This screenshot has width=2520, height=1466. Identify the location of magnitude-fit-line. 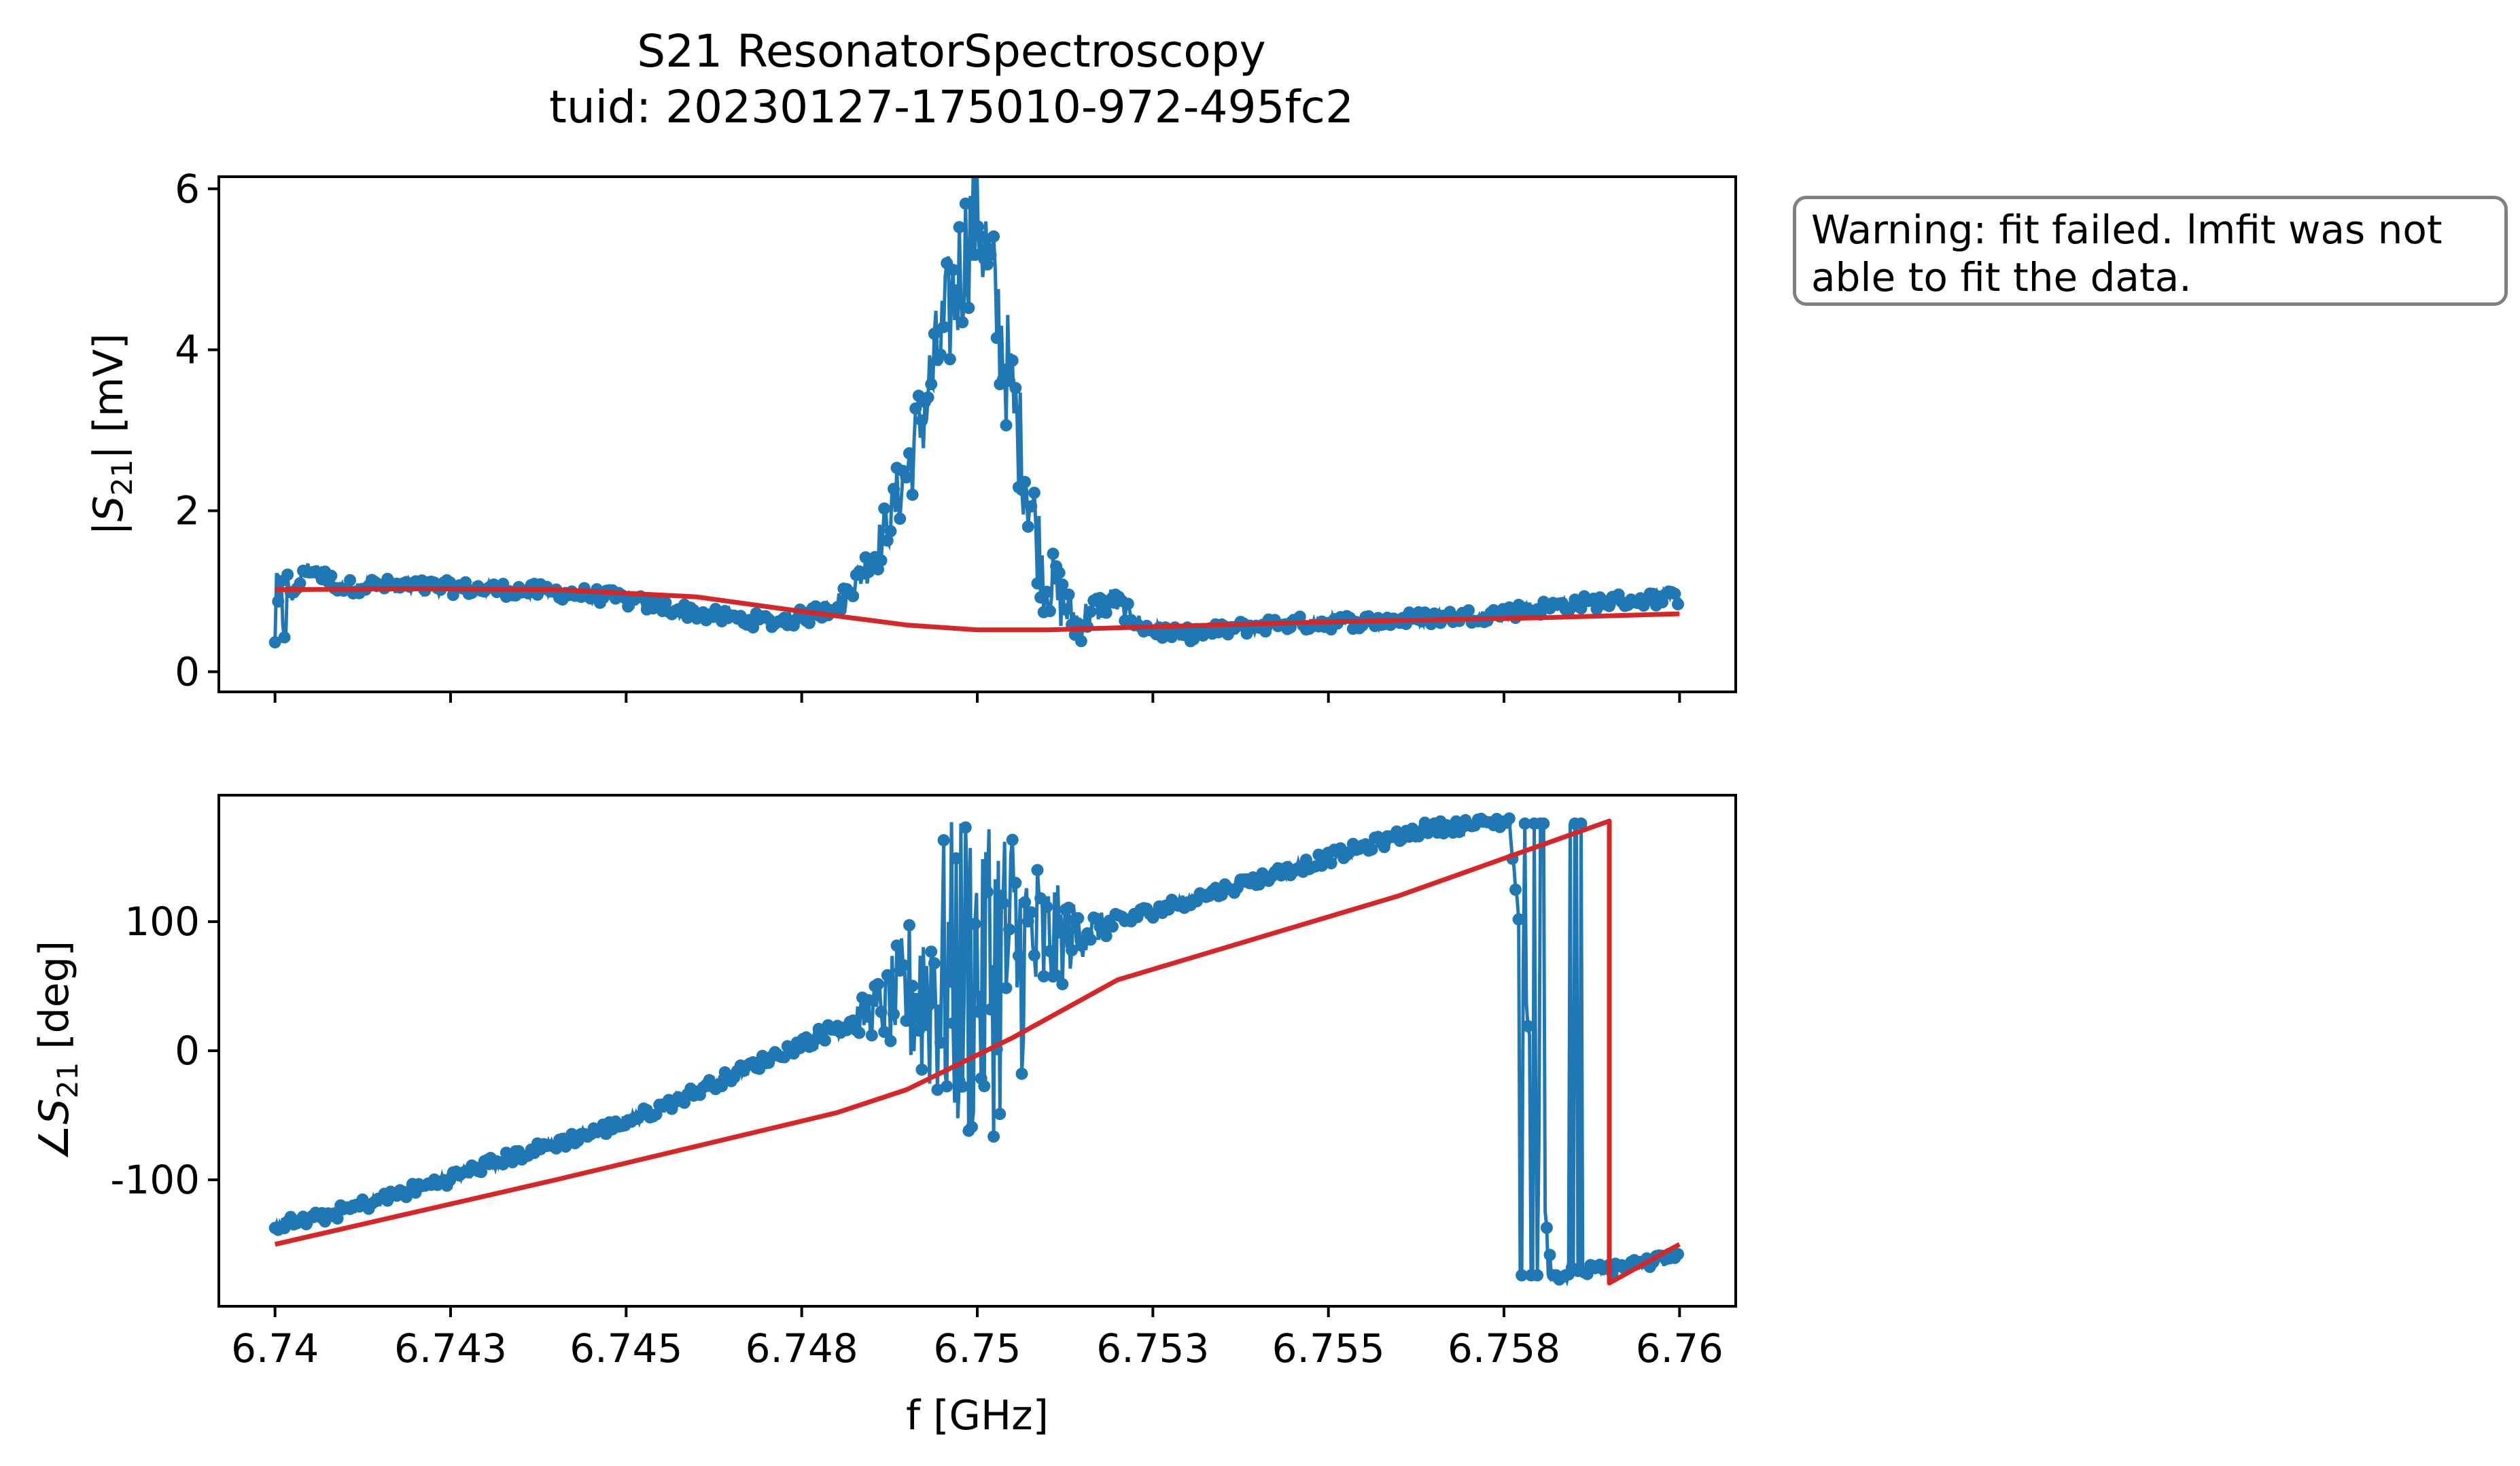
(978, 609).